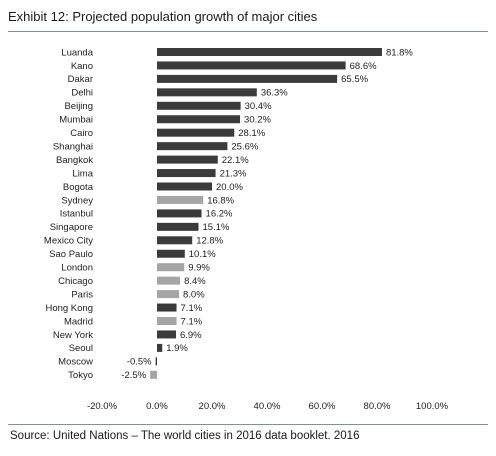 The image size is (496, 456). Describe the element at coordinates (82, 294) in the screenshot. I see `category-label: Paris` at that location.